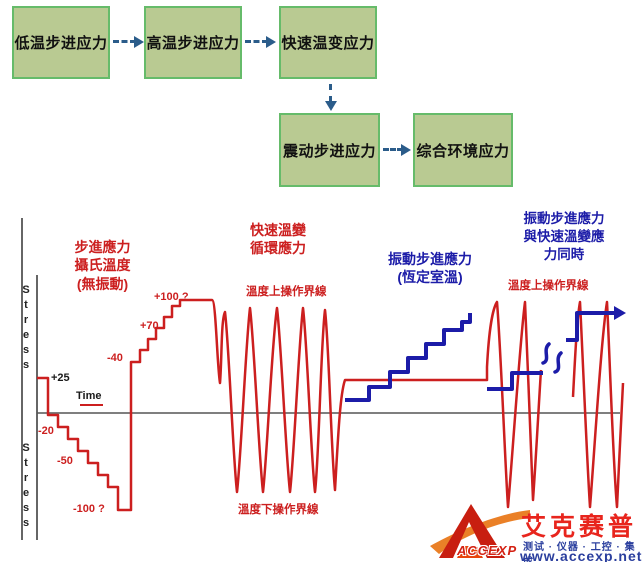 This screenshot has height=562, width=644. What do you see at coordinates (271, 42) in the screenshot?
I see `flow-arrow-2-head-icon` at bounding box center [271, 42].